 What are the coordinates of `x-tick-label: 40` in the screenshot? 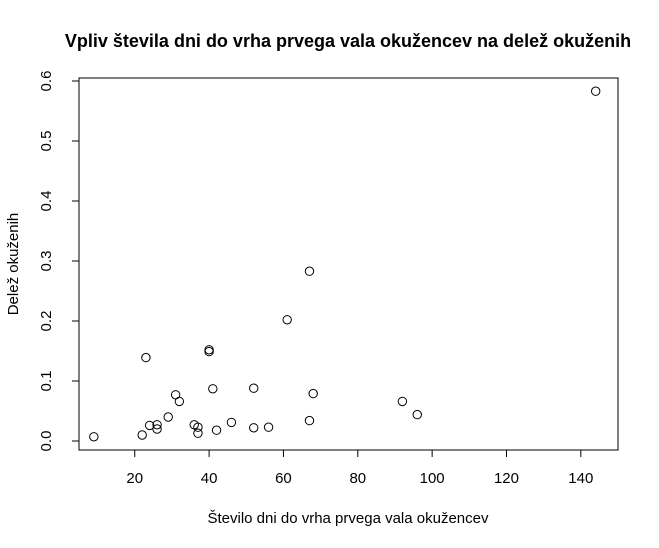 It's located at (209, 478).